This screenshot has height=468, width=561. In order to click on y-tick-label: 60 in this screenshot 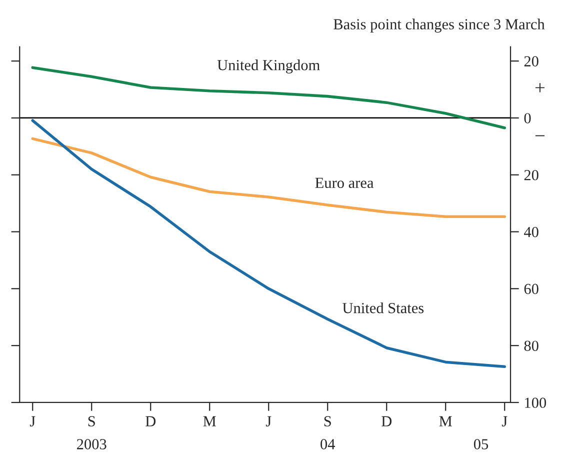, I will do `click(531, 289)`.